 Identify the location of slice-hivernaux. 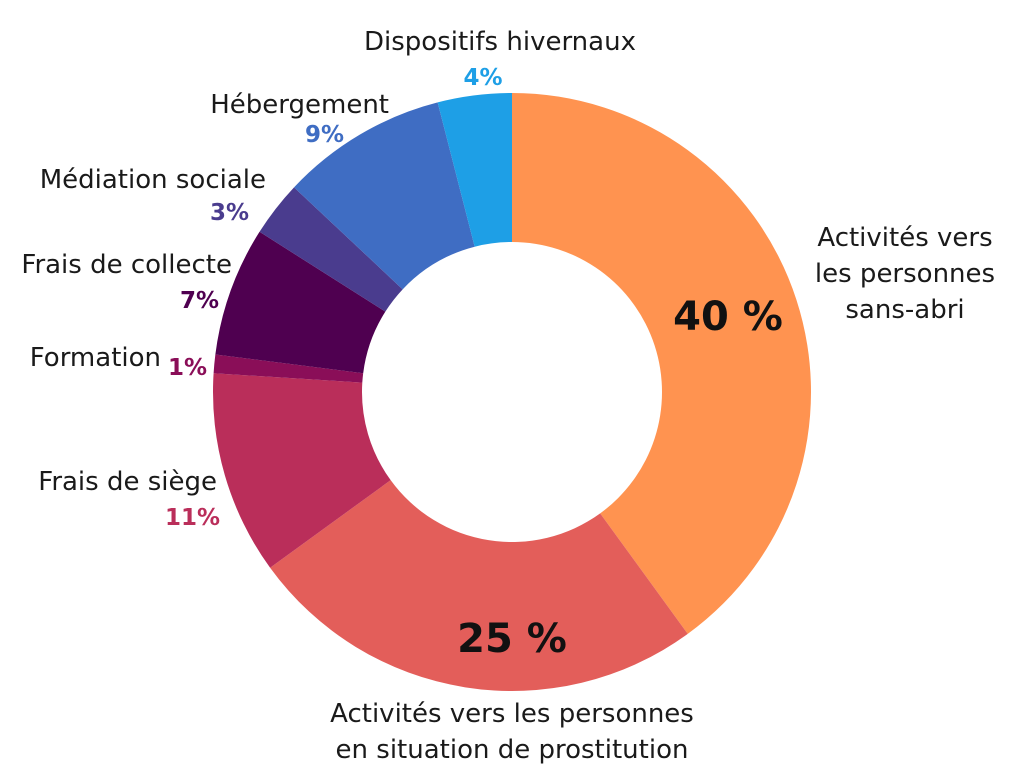
(474, 170).